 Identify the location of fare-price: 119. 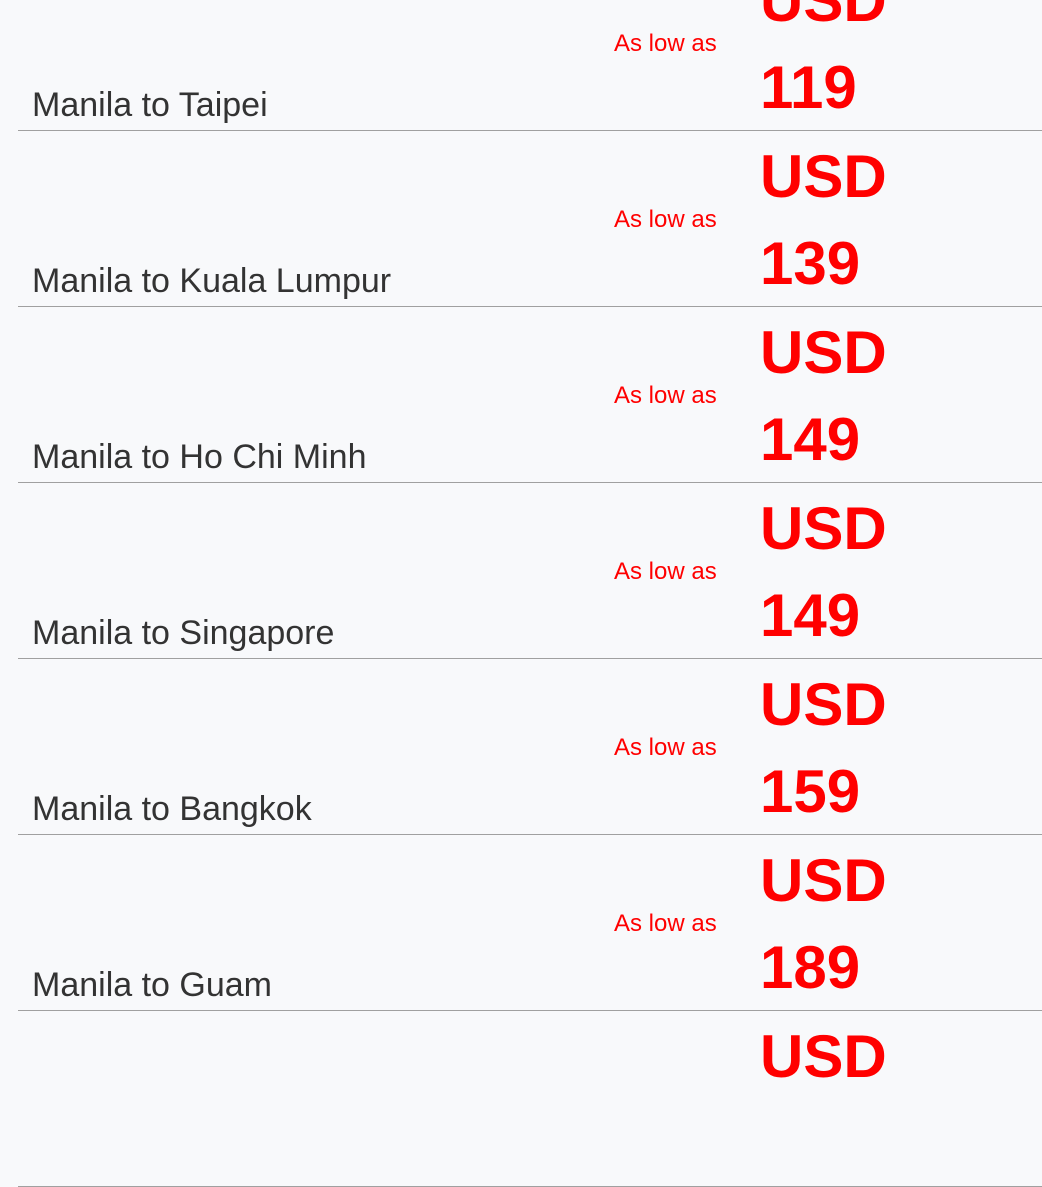
(808, 87).